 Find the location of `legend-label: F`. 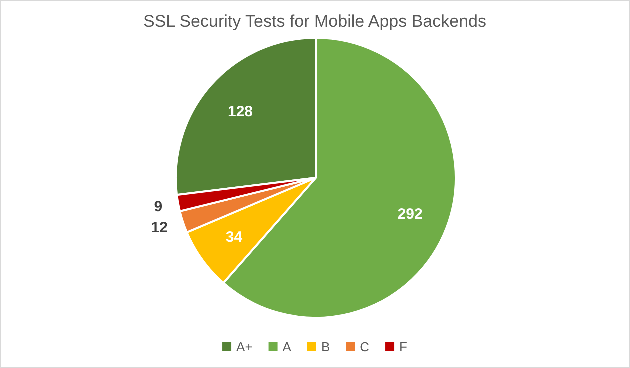

legend-label: F is located at coordinates (404, 347).